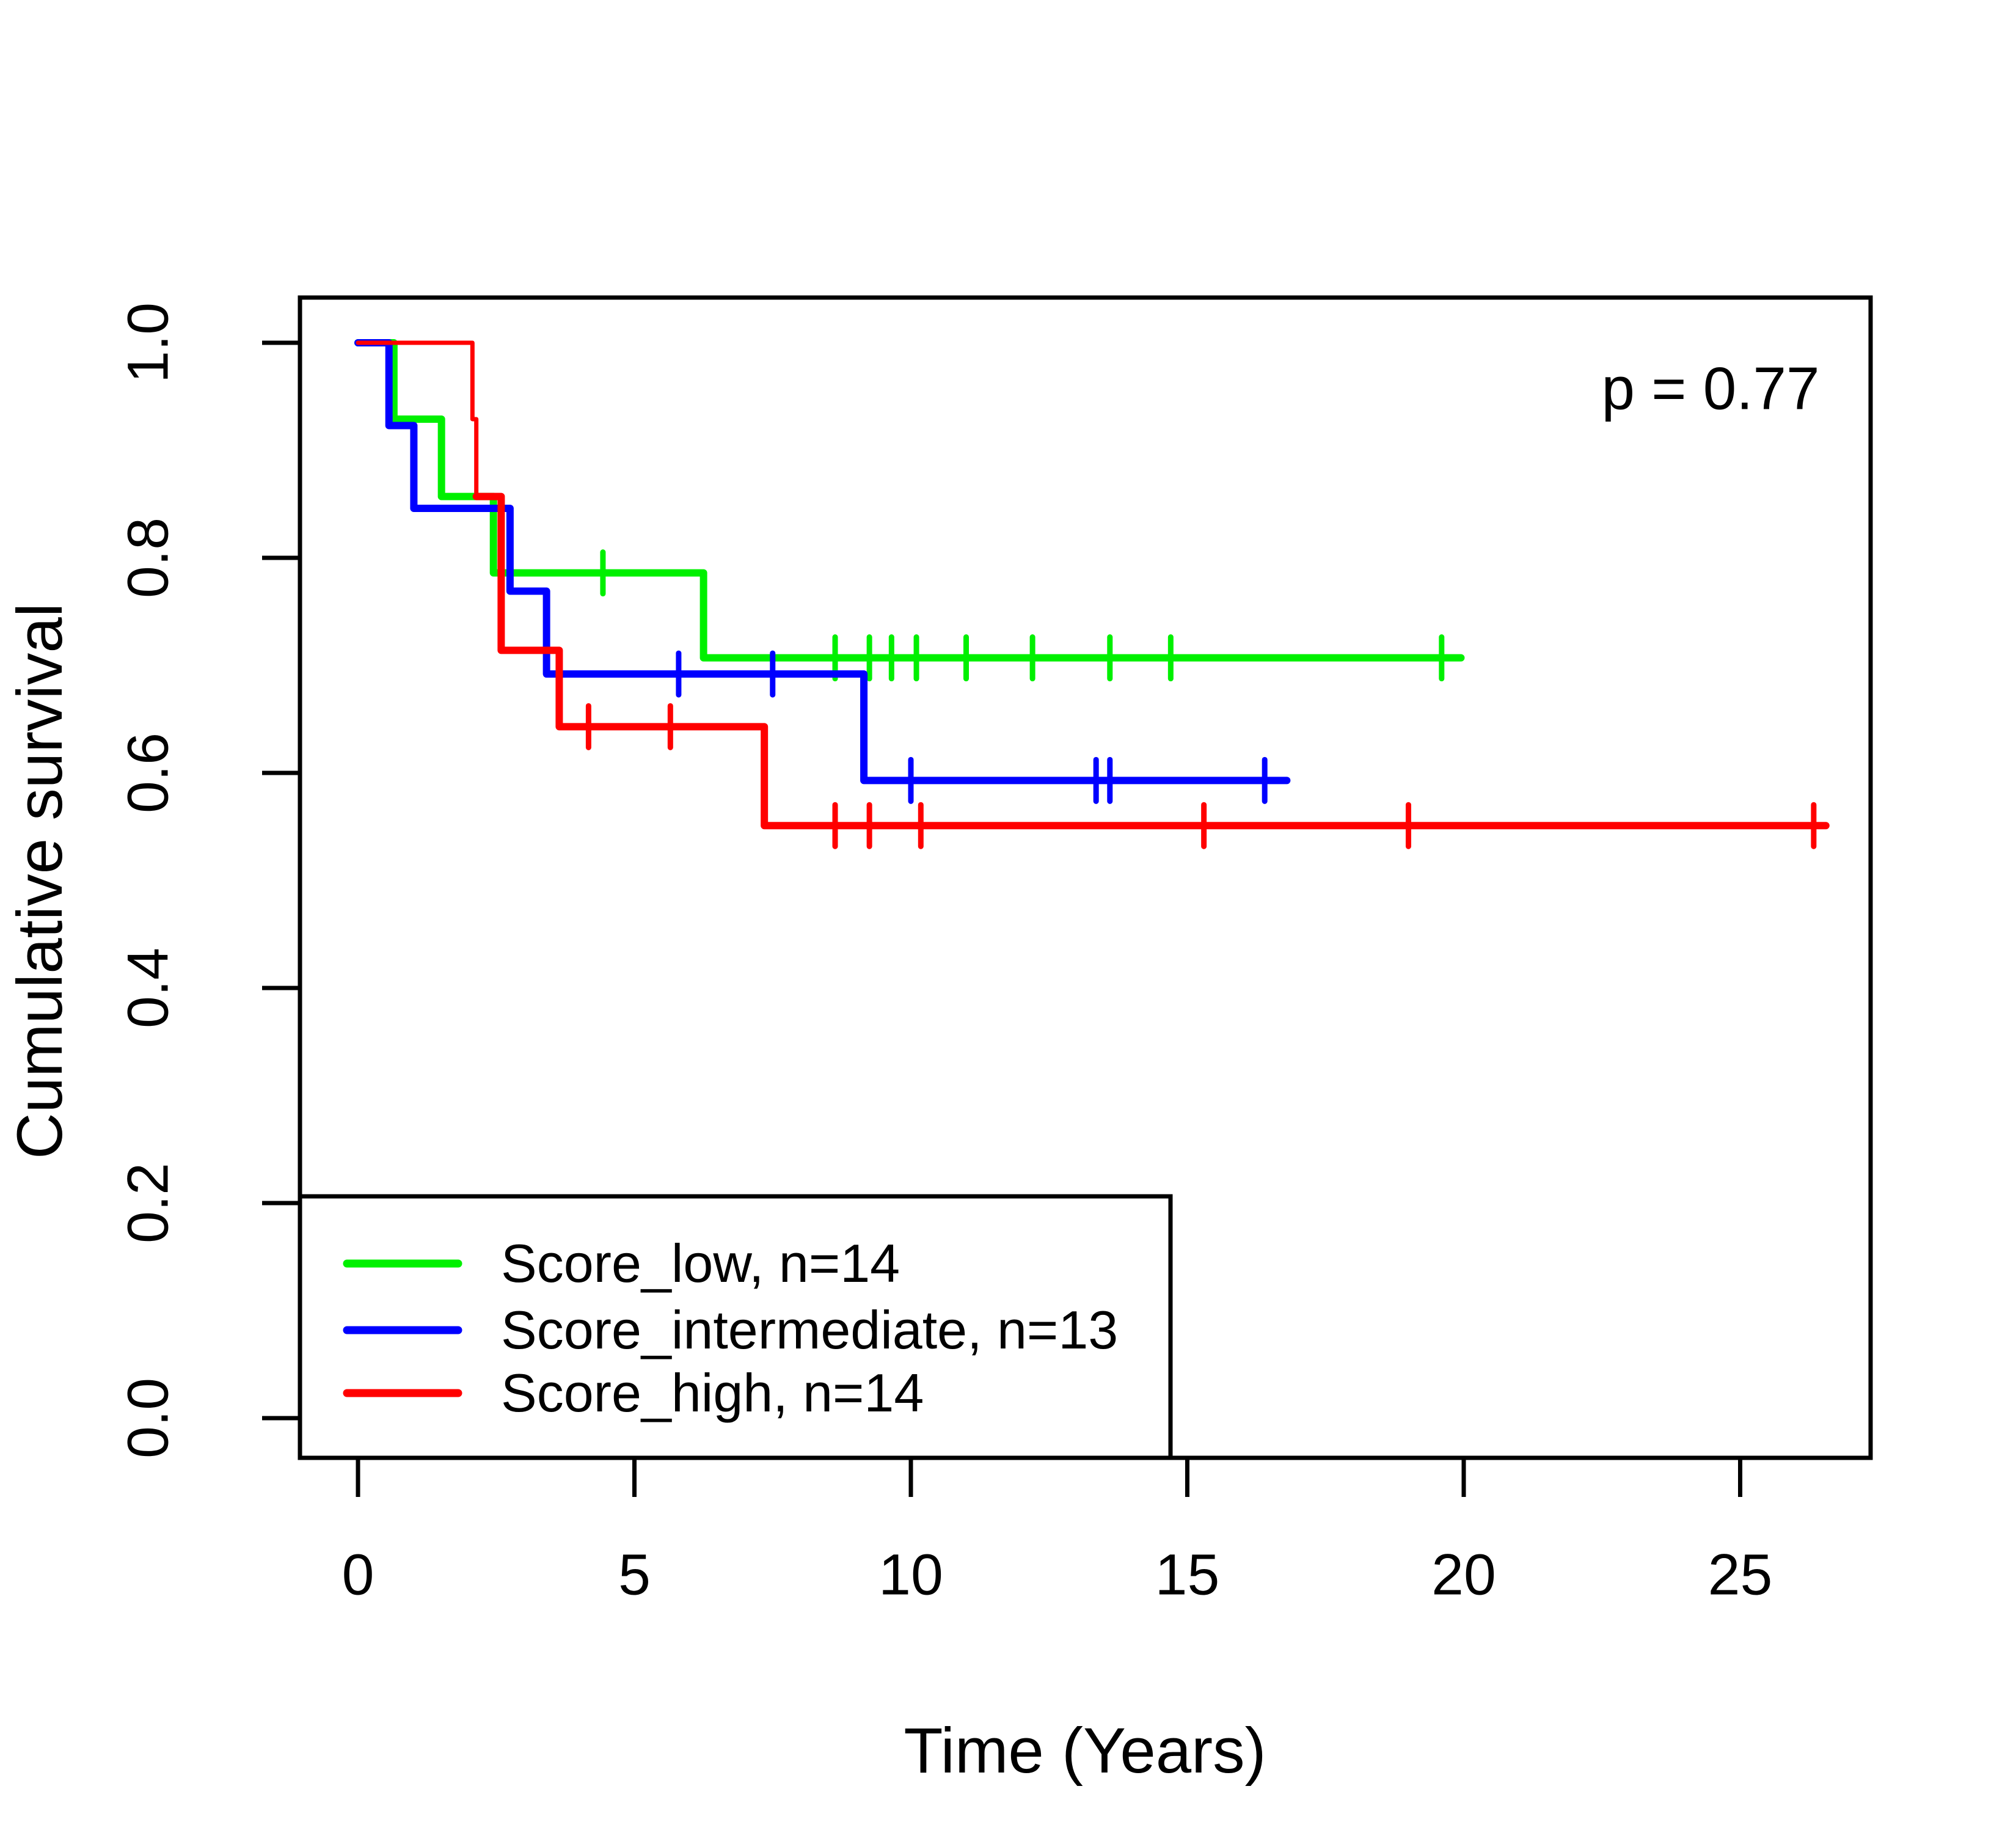 Image resolution: width=2016 pixels, height=1833 pixels. What do you see at coordinates (148, 1418) in the screenshot?
I see `y-tick-label: 0.0` at bounding box center [148, 1418].